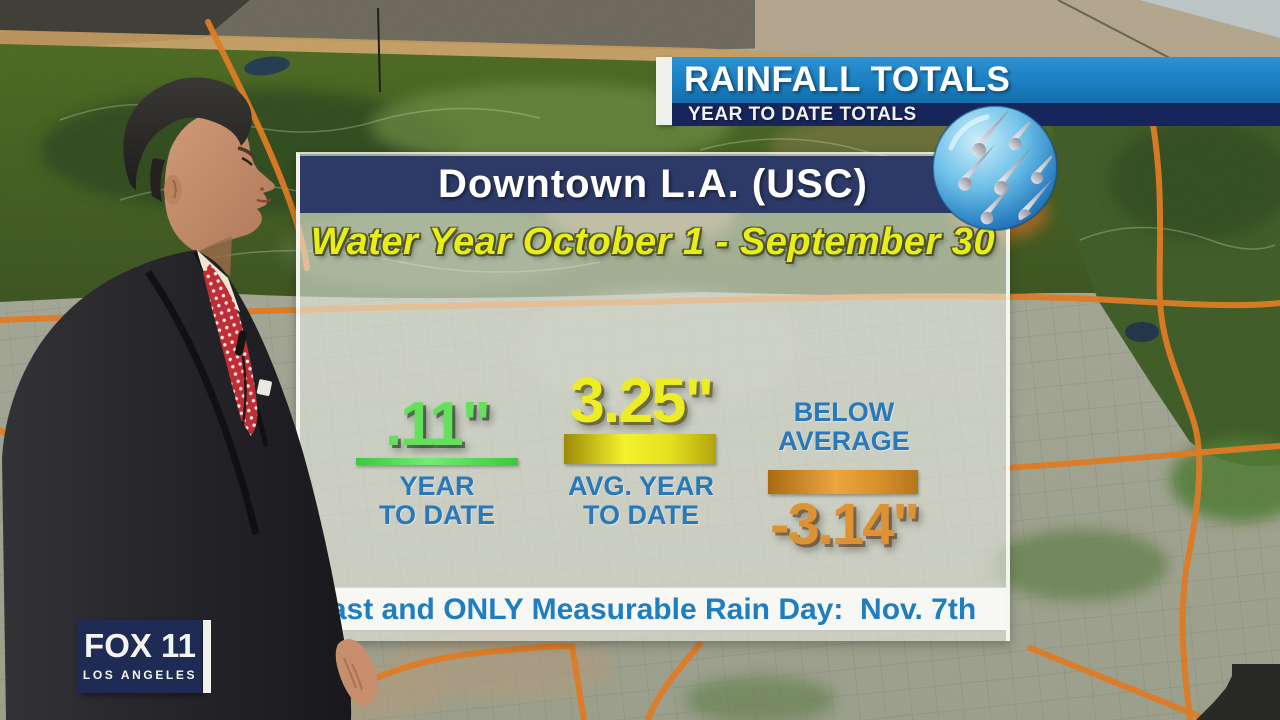 The height and width of the screenshot is (720, 1280). What do you see at coordinates (845, 524) in the screenshot?
I see `deficit-value: -3.14"` at bounding box center [845, 524].